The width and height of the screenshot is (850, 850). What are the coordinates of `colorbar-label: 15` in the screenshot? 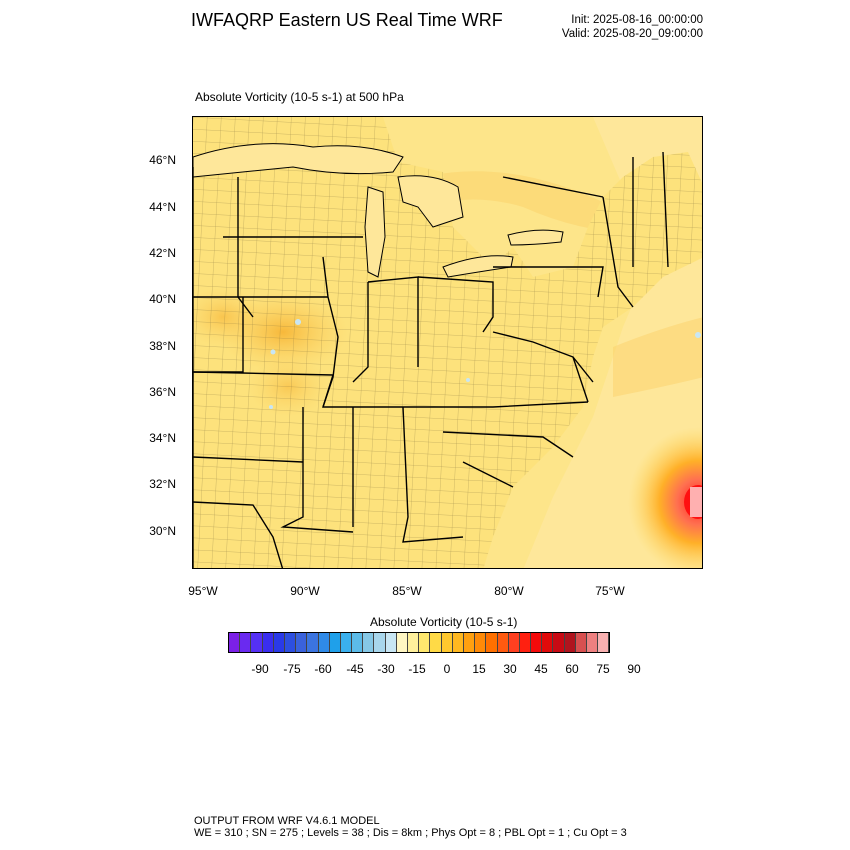 It's located at (479, 669).